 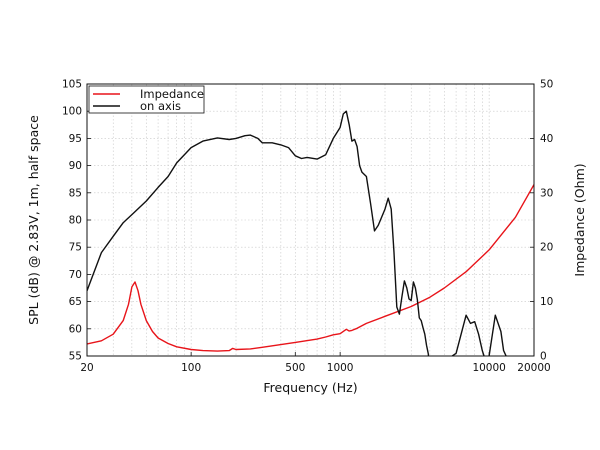 What do you see at coordinates (546, 302) in the screenshot?
I see `y-tick-label-right: 10` at bounding box center [546, 302].